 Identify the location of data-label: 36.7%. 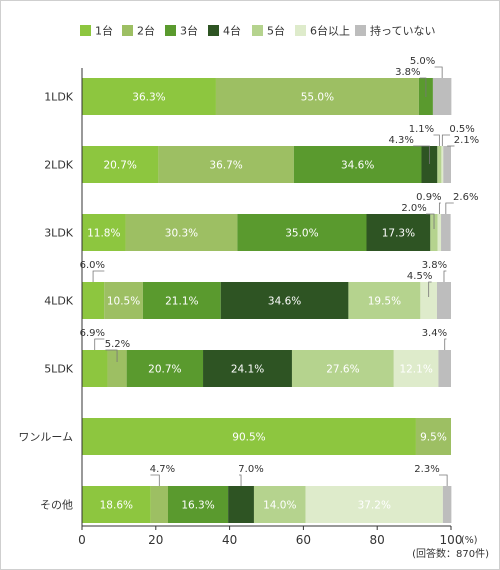
(225, 166).